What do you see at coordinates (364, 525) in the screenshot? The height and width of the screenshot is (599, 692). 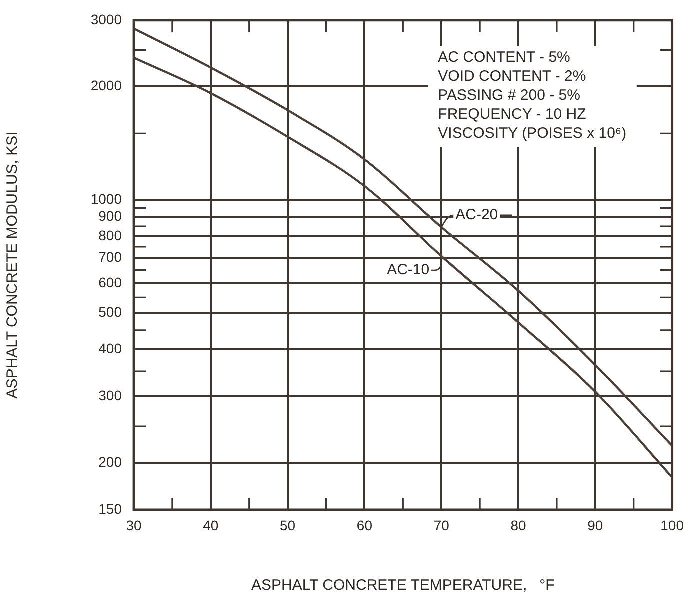 I see `x-tick-label: 60` at bounding box center [364, 525].